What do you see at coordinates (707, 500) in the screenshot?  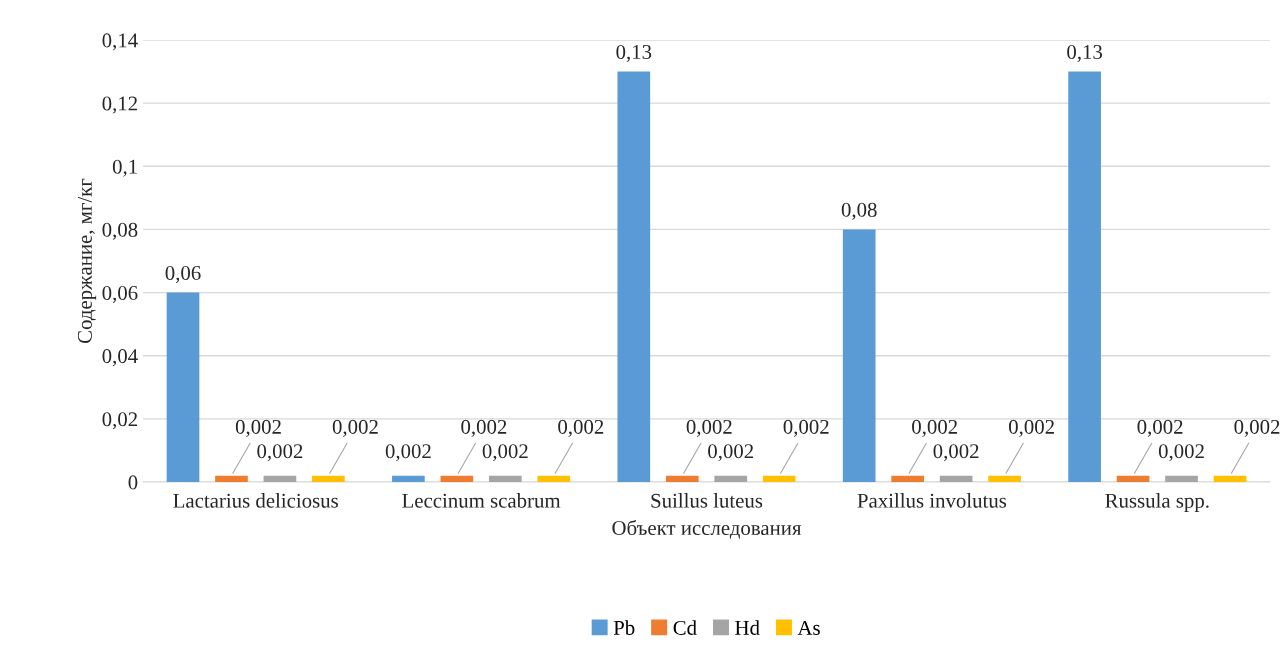 I see `x-tick-label: Suillus luteus` at bounding box center [707, 500].